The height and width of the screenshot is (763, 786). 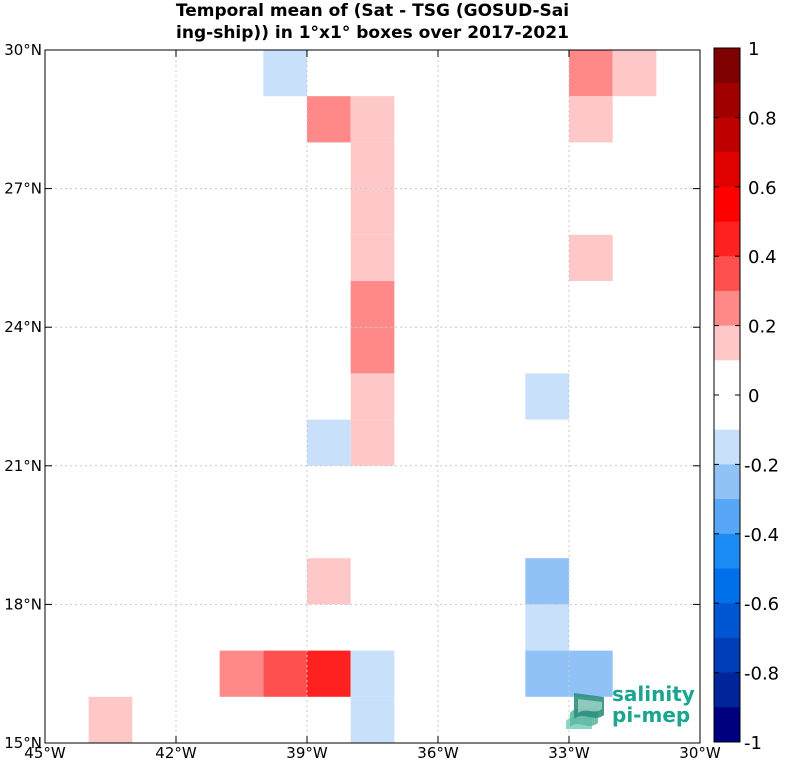 I want to click on colorbar-tick-label: 1, so click(x=753, y=49).